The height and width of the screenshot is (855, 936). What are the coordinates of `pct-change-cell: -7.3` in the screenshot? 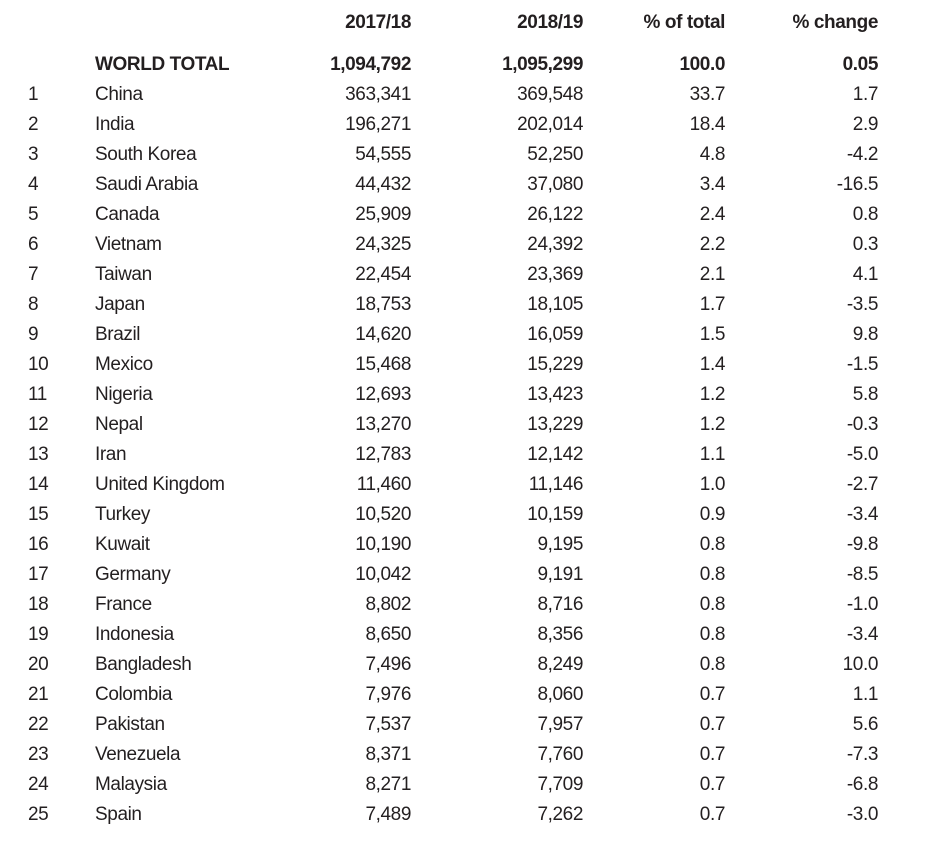 It's located at (862, 754).